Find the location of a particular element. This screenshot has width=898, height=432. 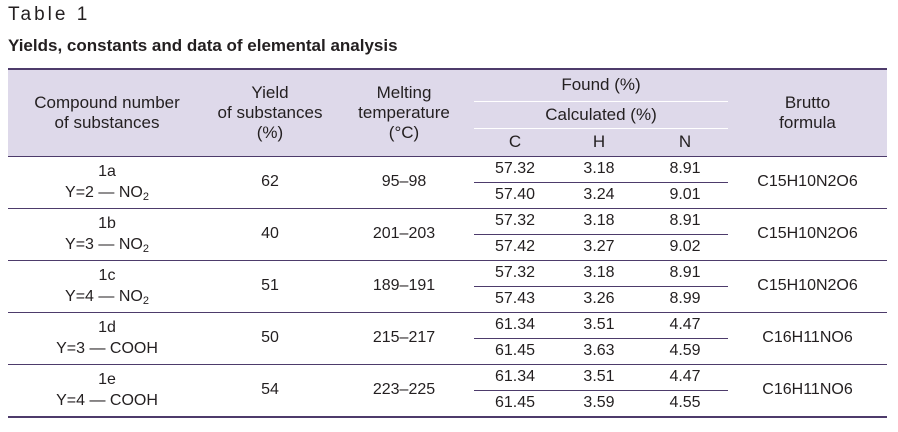

calculated-c-cell: 57.43 is located at coordinates (515, 298).